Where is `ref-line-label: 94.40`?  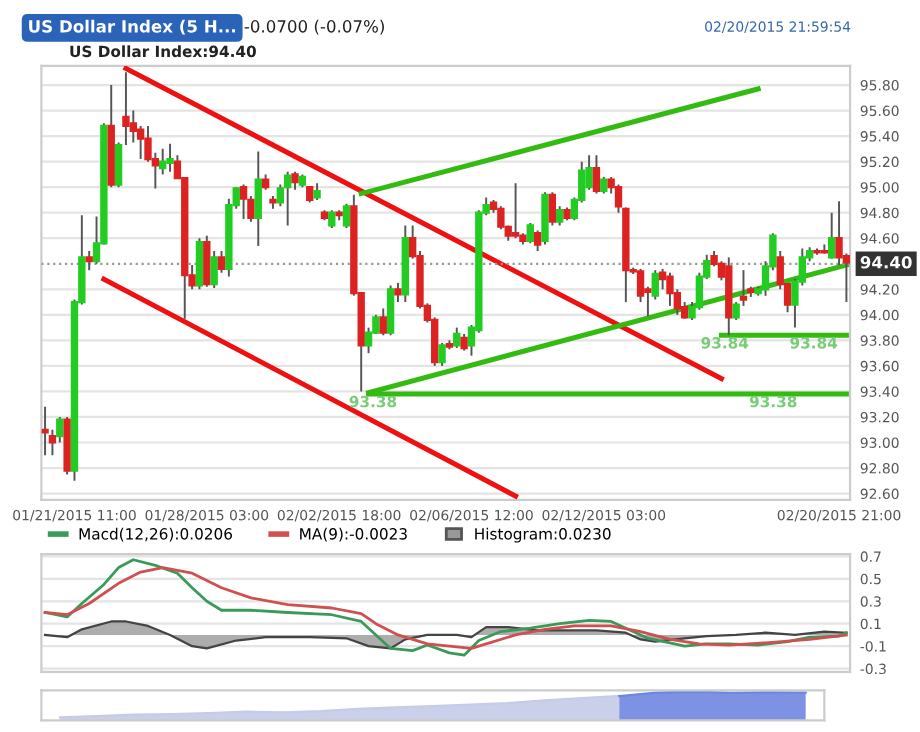 ref-line-label: 94.40 is located at coordinates (886, 262).